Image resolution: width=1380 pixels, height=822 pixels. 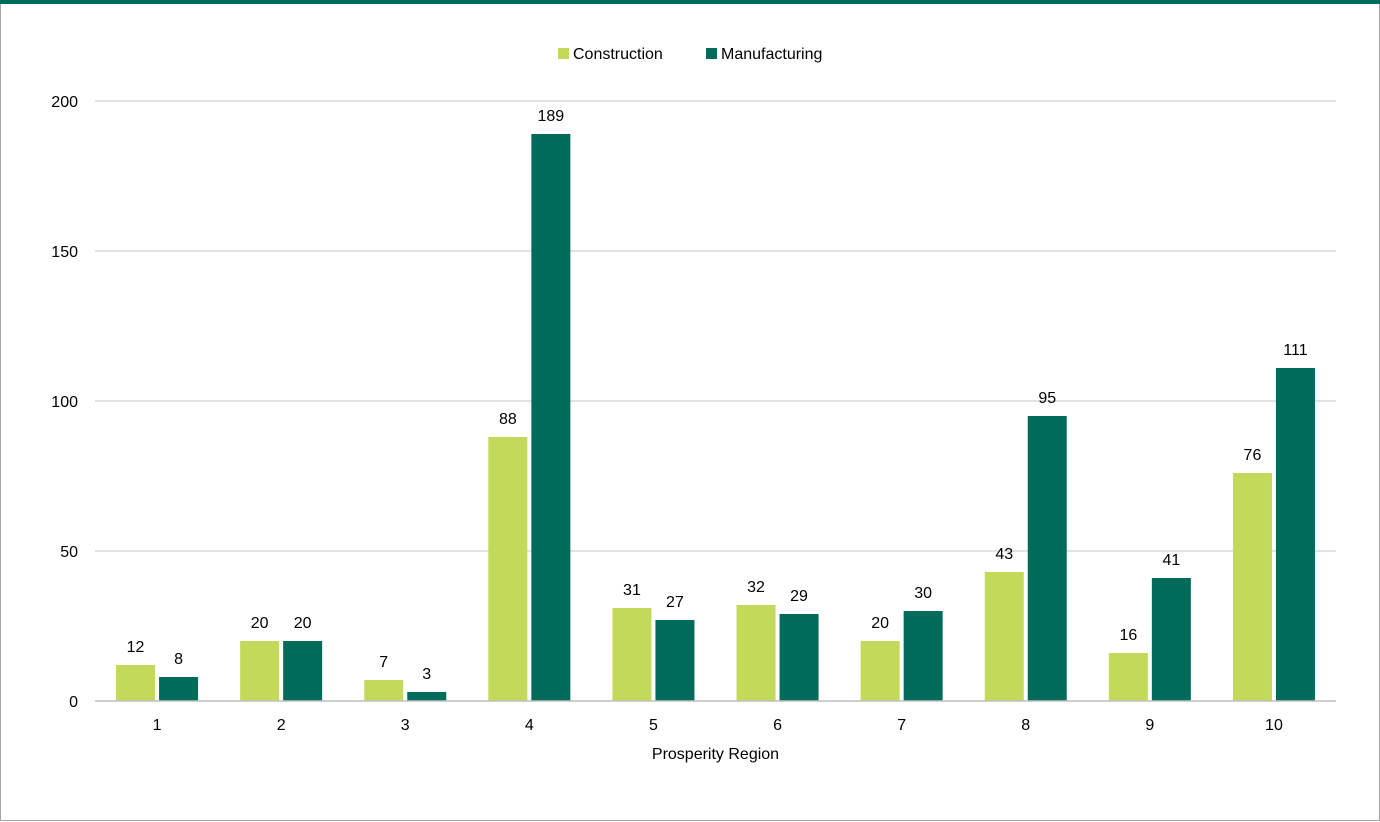 I want to click on x-tick-label: 2, so click(x=281, y=725).